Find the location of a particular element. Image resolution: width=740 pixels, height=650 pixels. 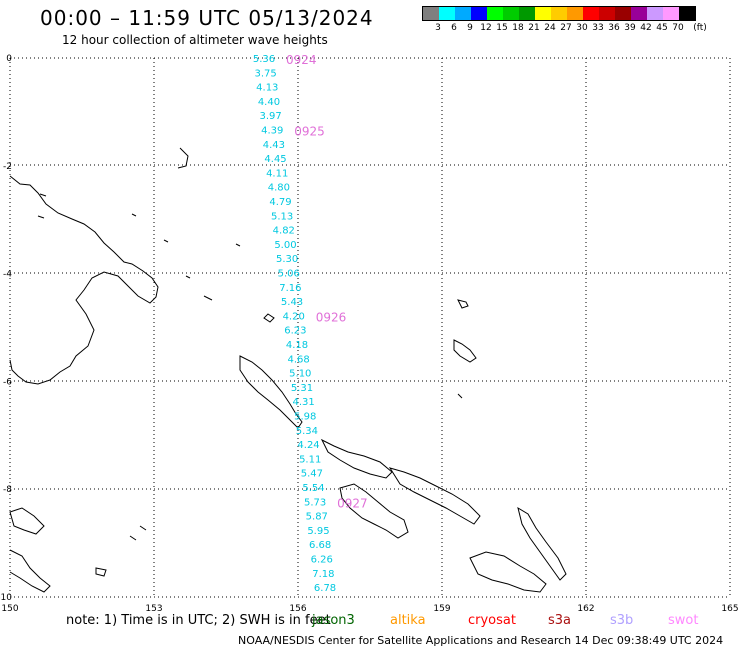

track-time-label: 0927 is located at coordinates (352, 503).